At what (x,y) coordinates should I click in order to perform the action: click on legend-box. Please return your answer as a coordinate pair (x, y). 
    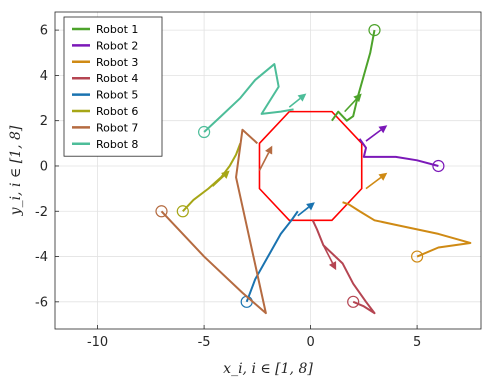
    Looking at the image, I should click on (113, 86).